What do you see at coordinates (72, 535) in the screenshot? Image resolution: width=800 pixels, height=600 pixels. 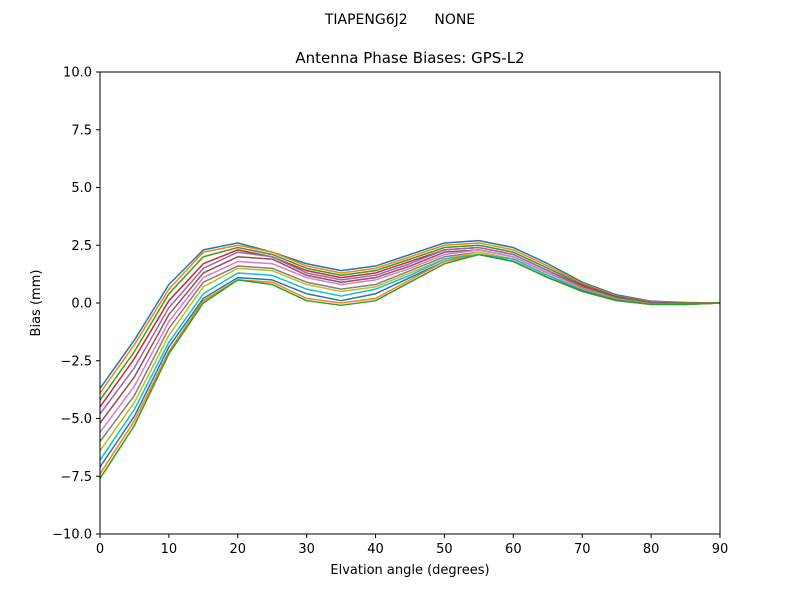 I see `y-tick-label: −10.0` at bounding box center [72, 535].